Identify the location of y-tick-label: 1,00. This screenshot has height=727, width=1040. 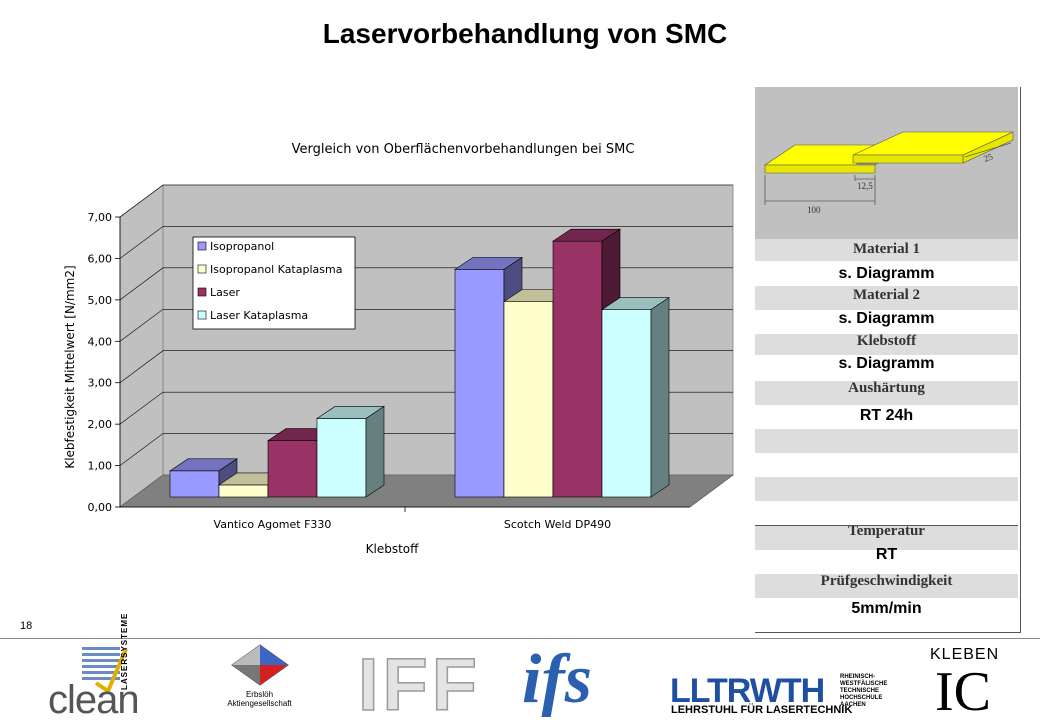
(100, 466).